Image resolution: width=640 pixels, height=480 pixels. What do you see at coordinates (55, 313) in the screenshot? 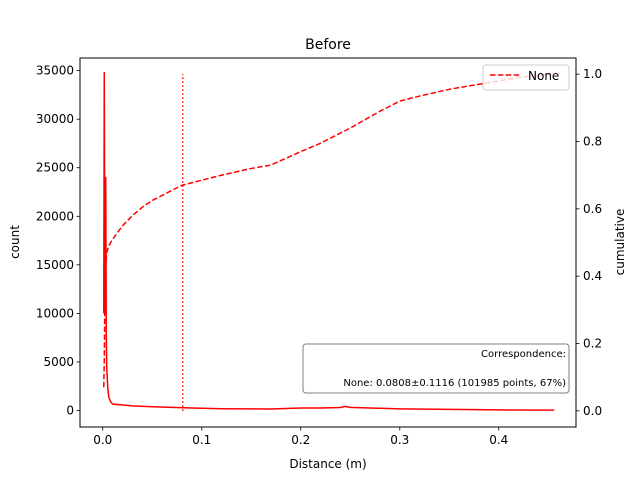
I see `y-tick-label: 10000` at bounding box center [55, 313].